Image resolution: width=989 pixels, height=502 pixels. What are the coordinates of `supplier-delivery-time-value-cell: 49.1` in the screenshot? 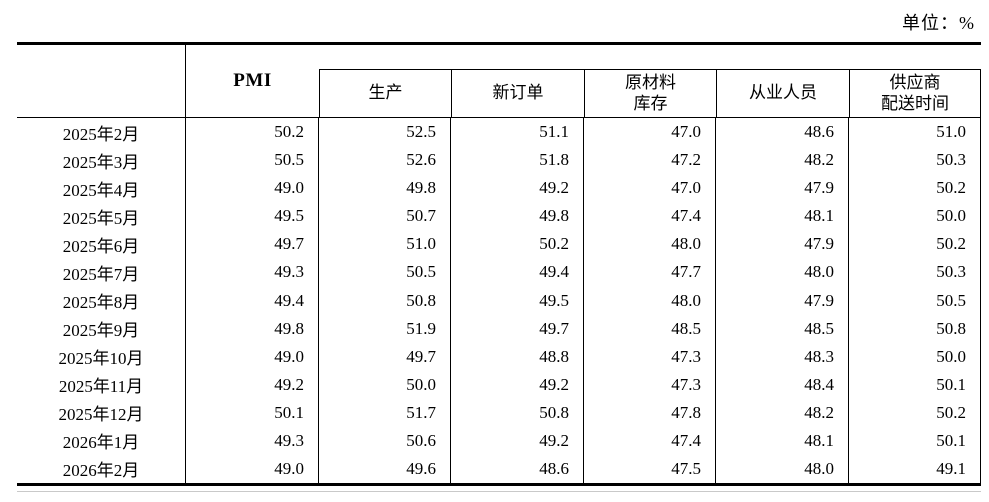 It's located at (915, 469).